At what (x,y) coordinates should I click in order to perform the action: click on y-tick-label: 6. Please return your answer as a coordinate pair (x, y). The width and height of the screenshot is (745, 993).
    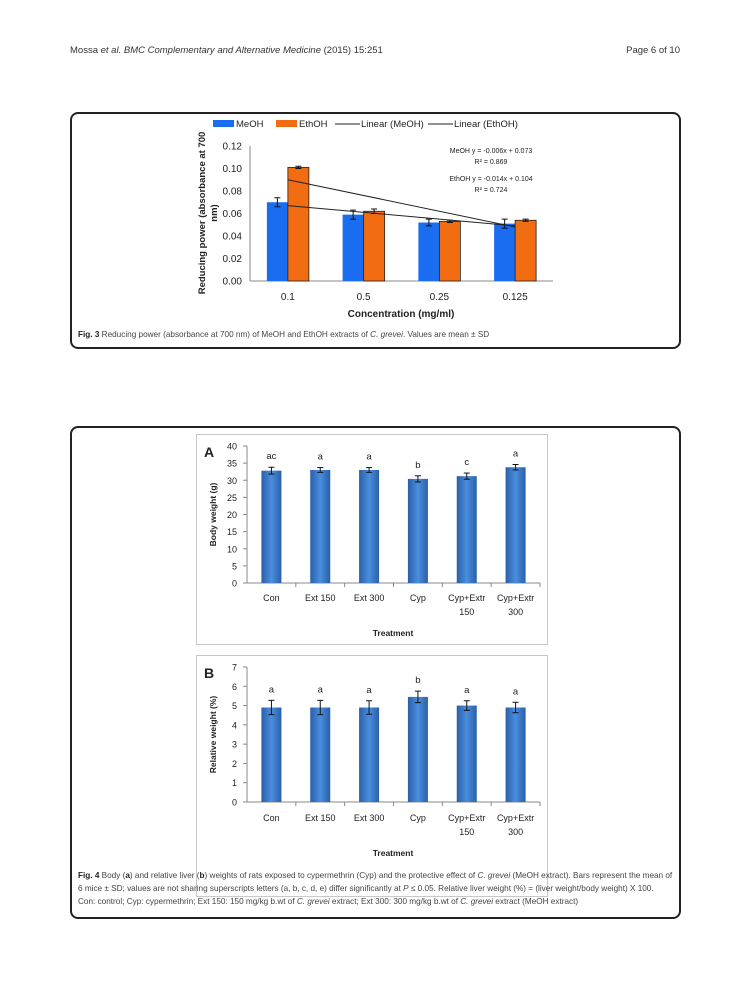
    Looking at the image, I should click on (234, 687).